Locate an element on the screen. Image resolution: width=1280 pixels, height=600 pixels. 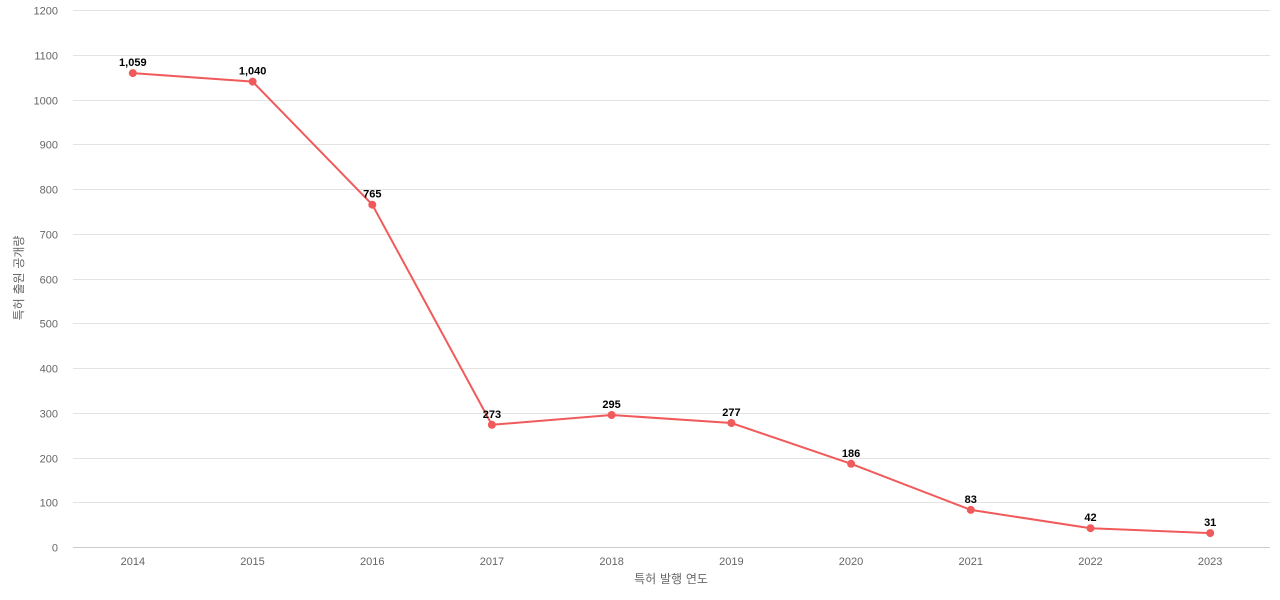
y-tick-label-800: 800 is located at coordinates (49, 191).